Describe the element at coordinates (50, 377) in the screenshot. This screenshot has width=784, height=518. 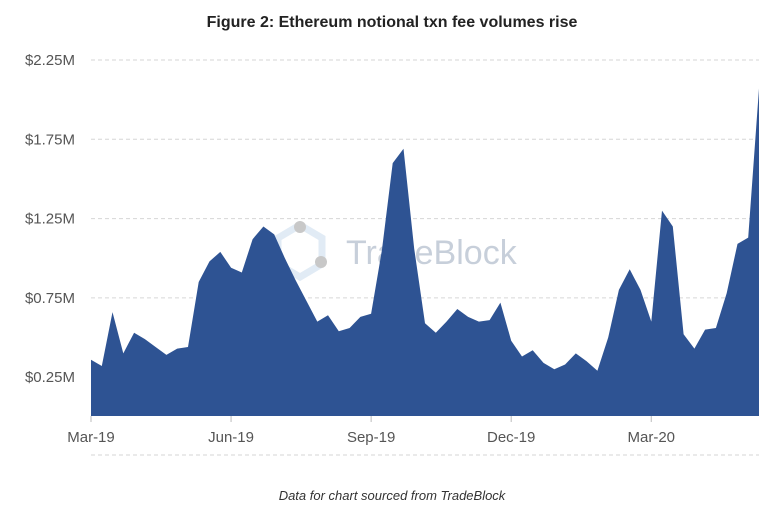
I see `y-tick-label: $0.25M` at that location.